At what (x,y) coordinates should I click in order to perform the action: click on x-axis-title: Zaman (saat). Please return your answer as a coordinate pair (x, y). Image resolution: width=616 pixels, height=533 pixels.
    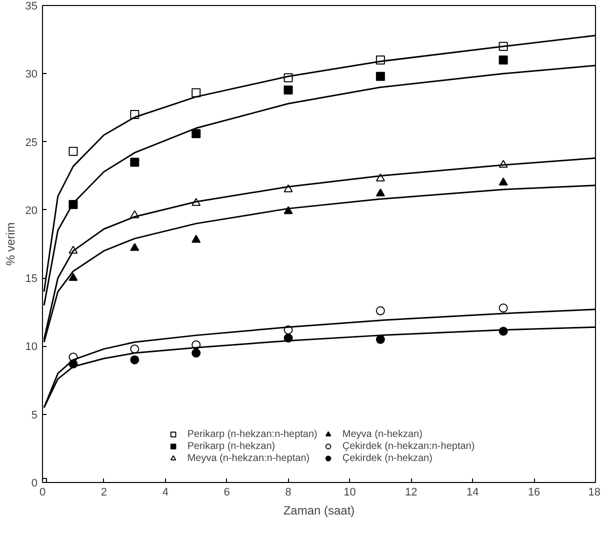
    Looking at the image, I should click on (319, 511).